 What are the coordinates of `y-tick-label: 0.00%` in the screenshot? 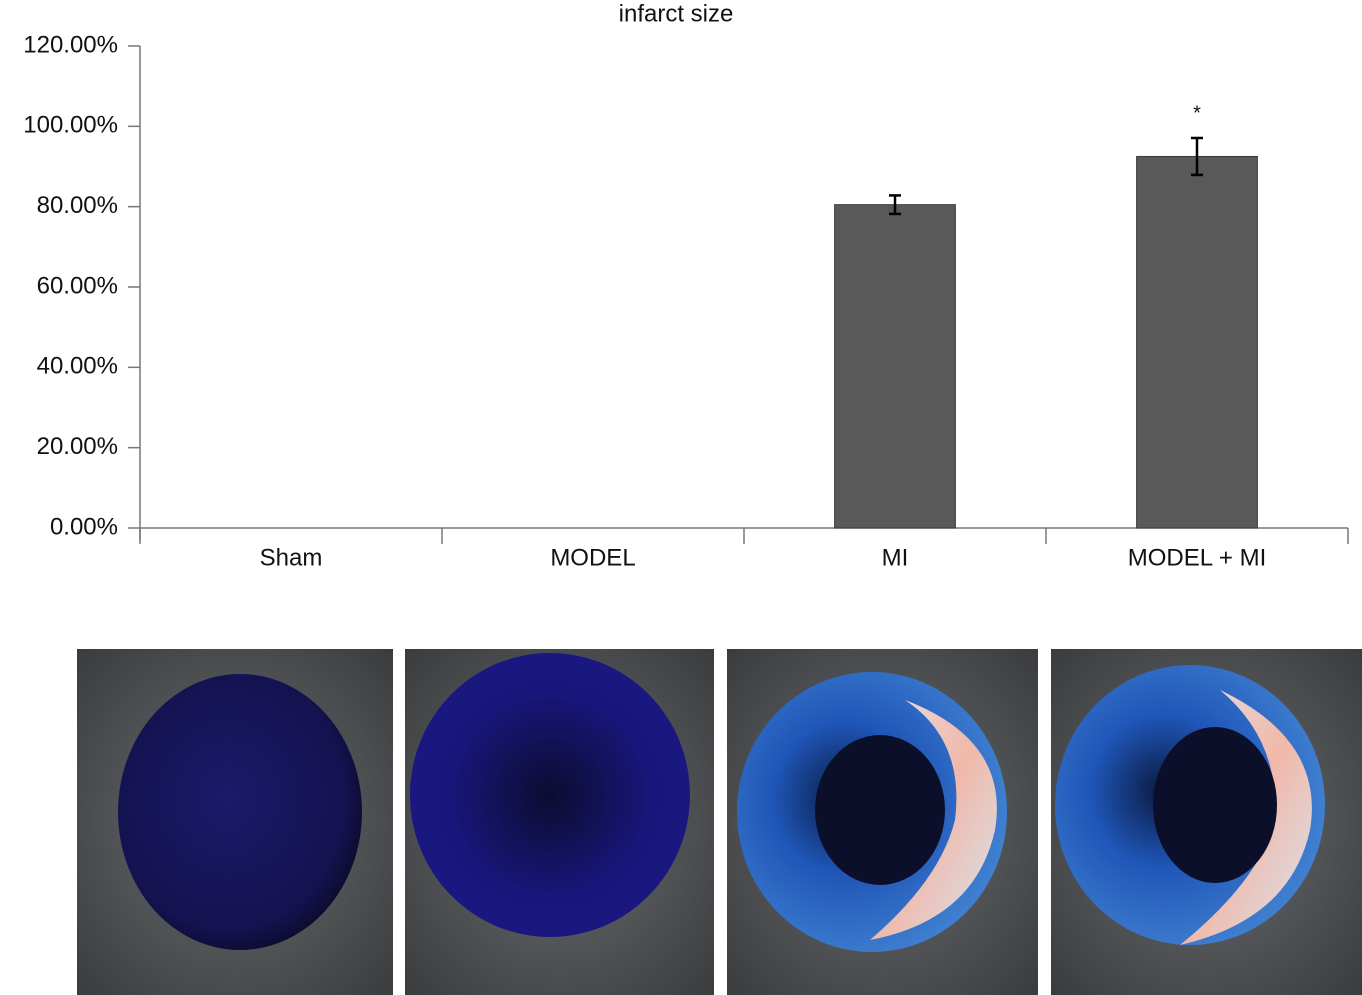 It's located at (84, 526).